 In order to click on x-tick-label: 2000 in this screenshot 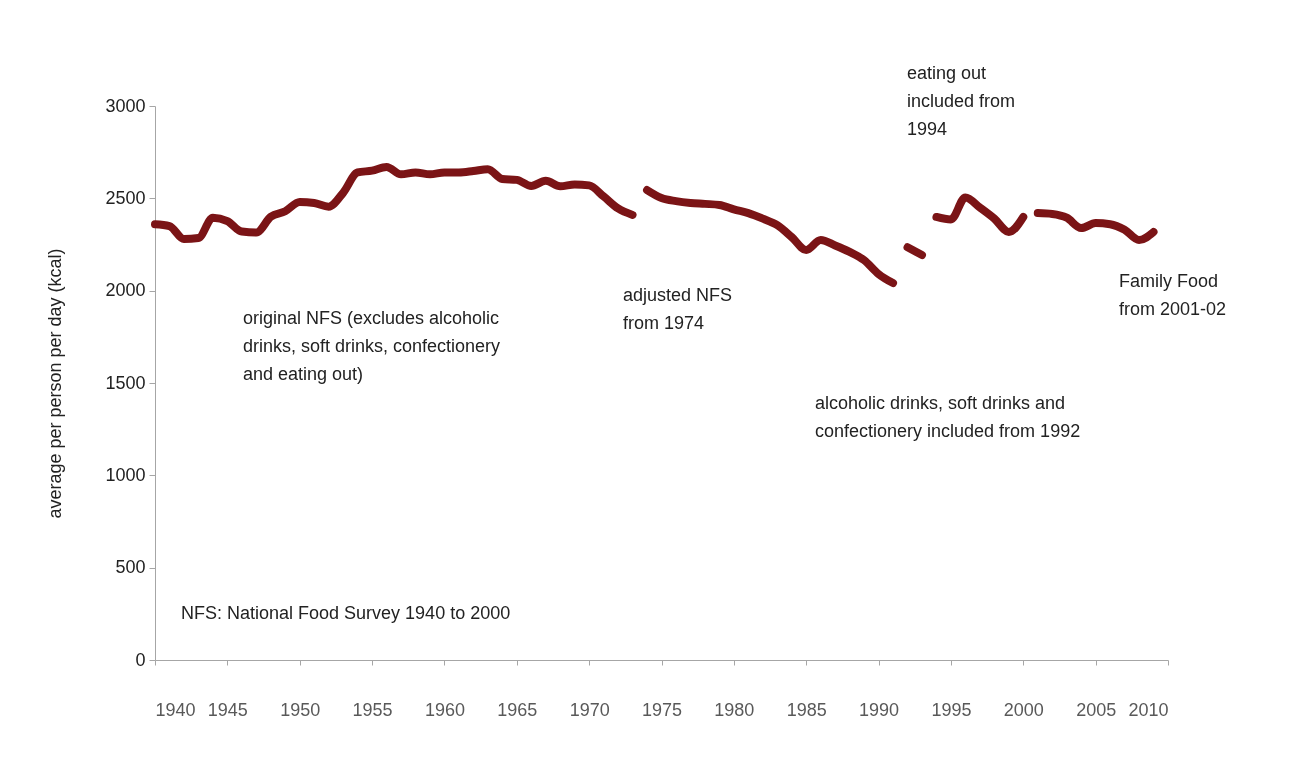, I will do `click(1023, 709)`.